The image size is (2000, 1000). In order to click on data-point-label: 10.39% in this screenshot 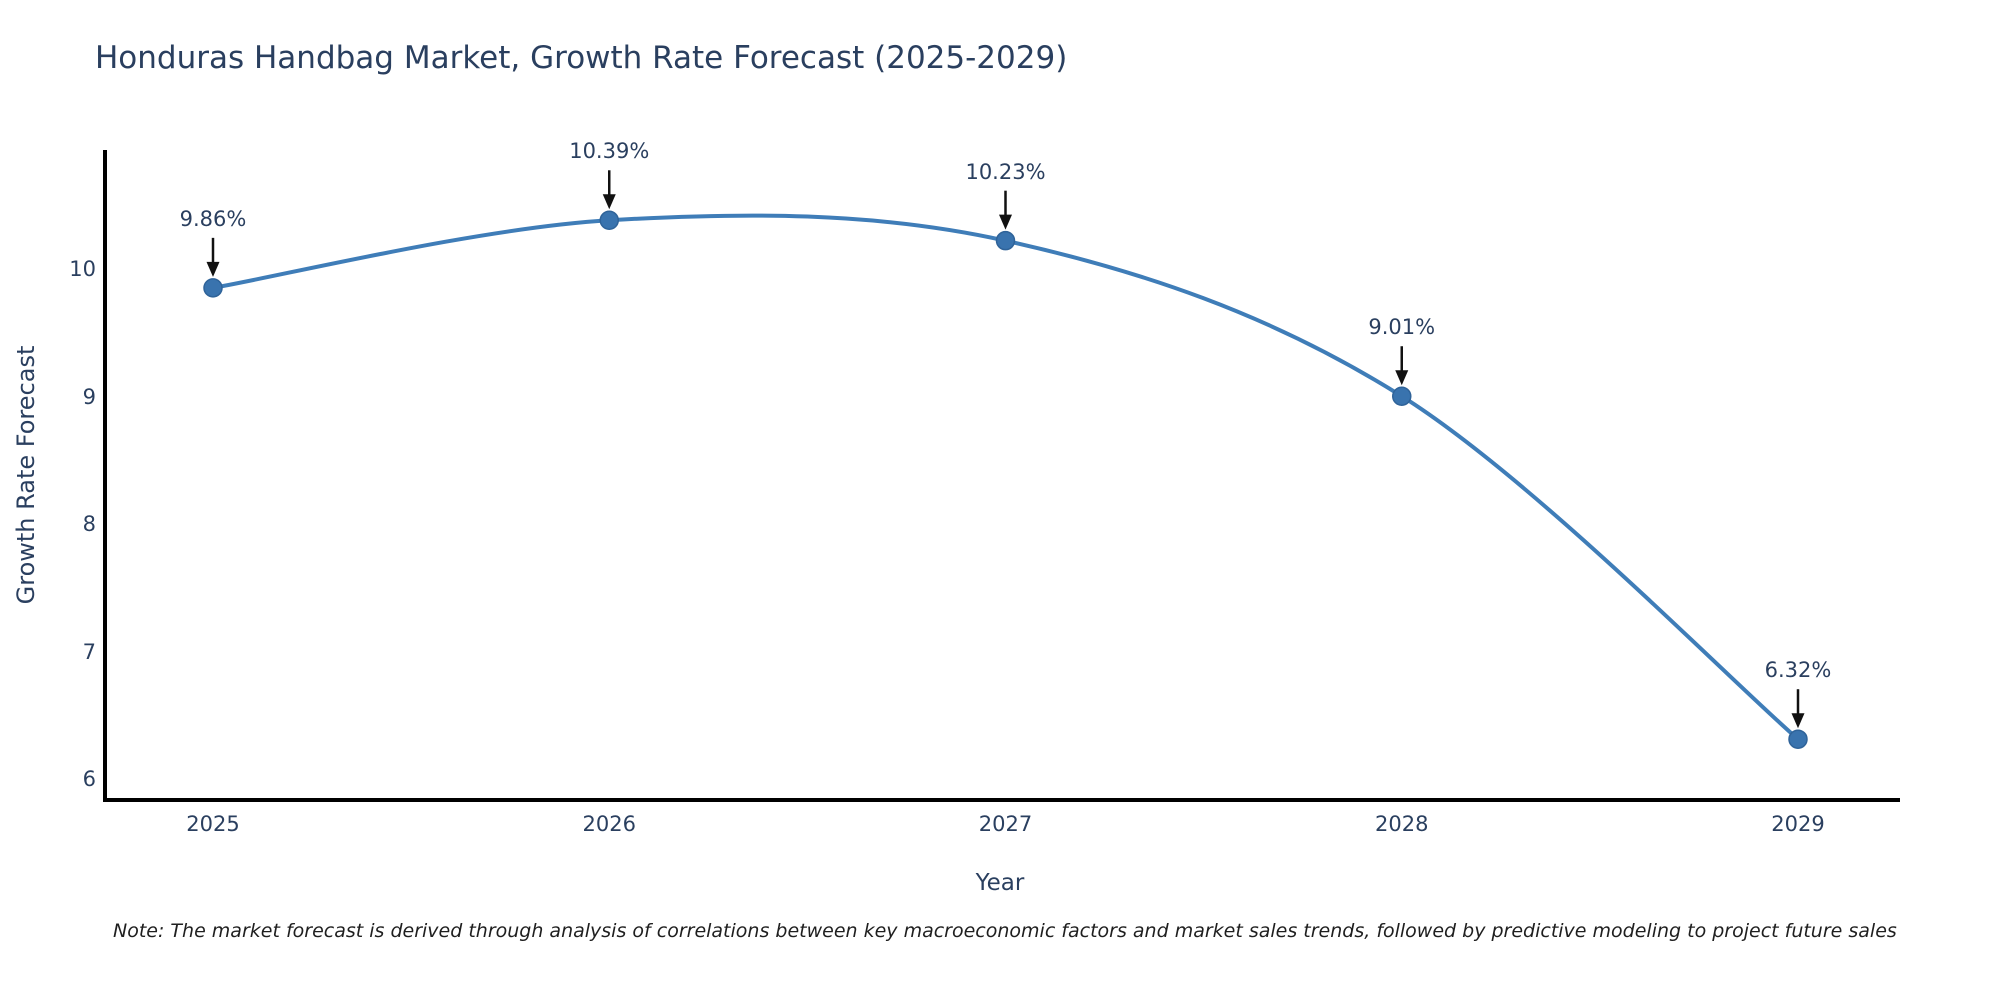, I will do `click(609, 151)`.